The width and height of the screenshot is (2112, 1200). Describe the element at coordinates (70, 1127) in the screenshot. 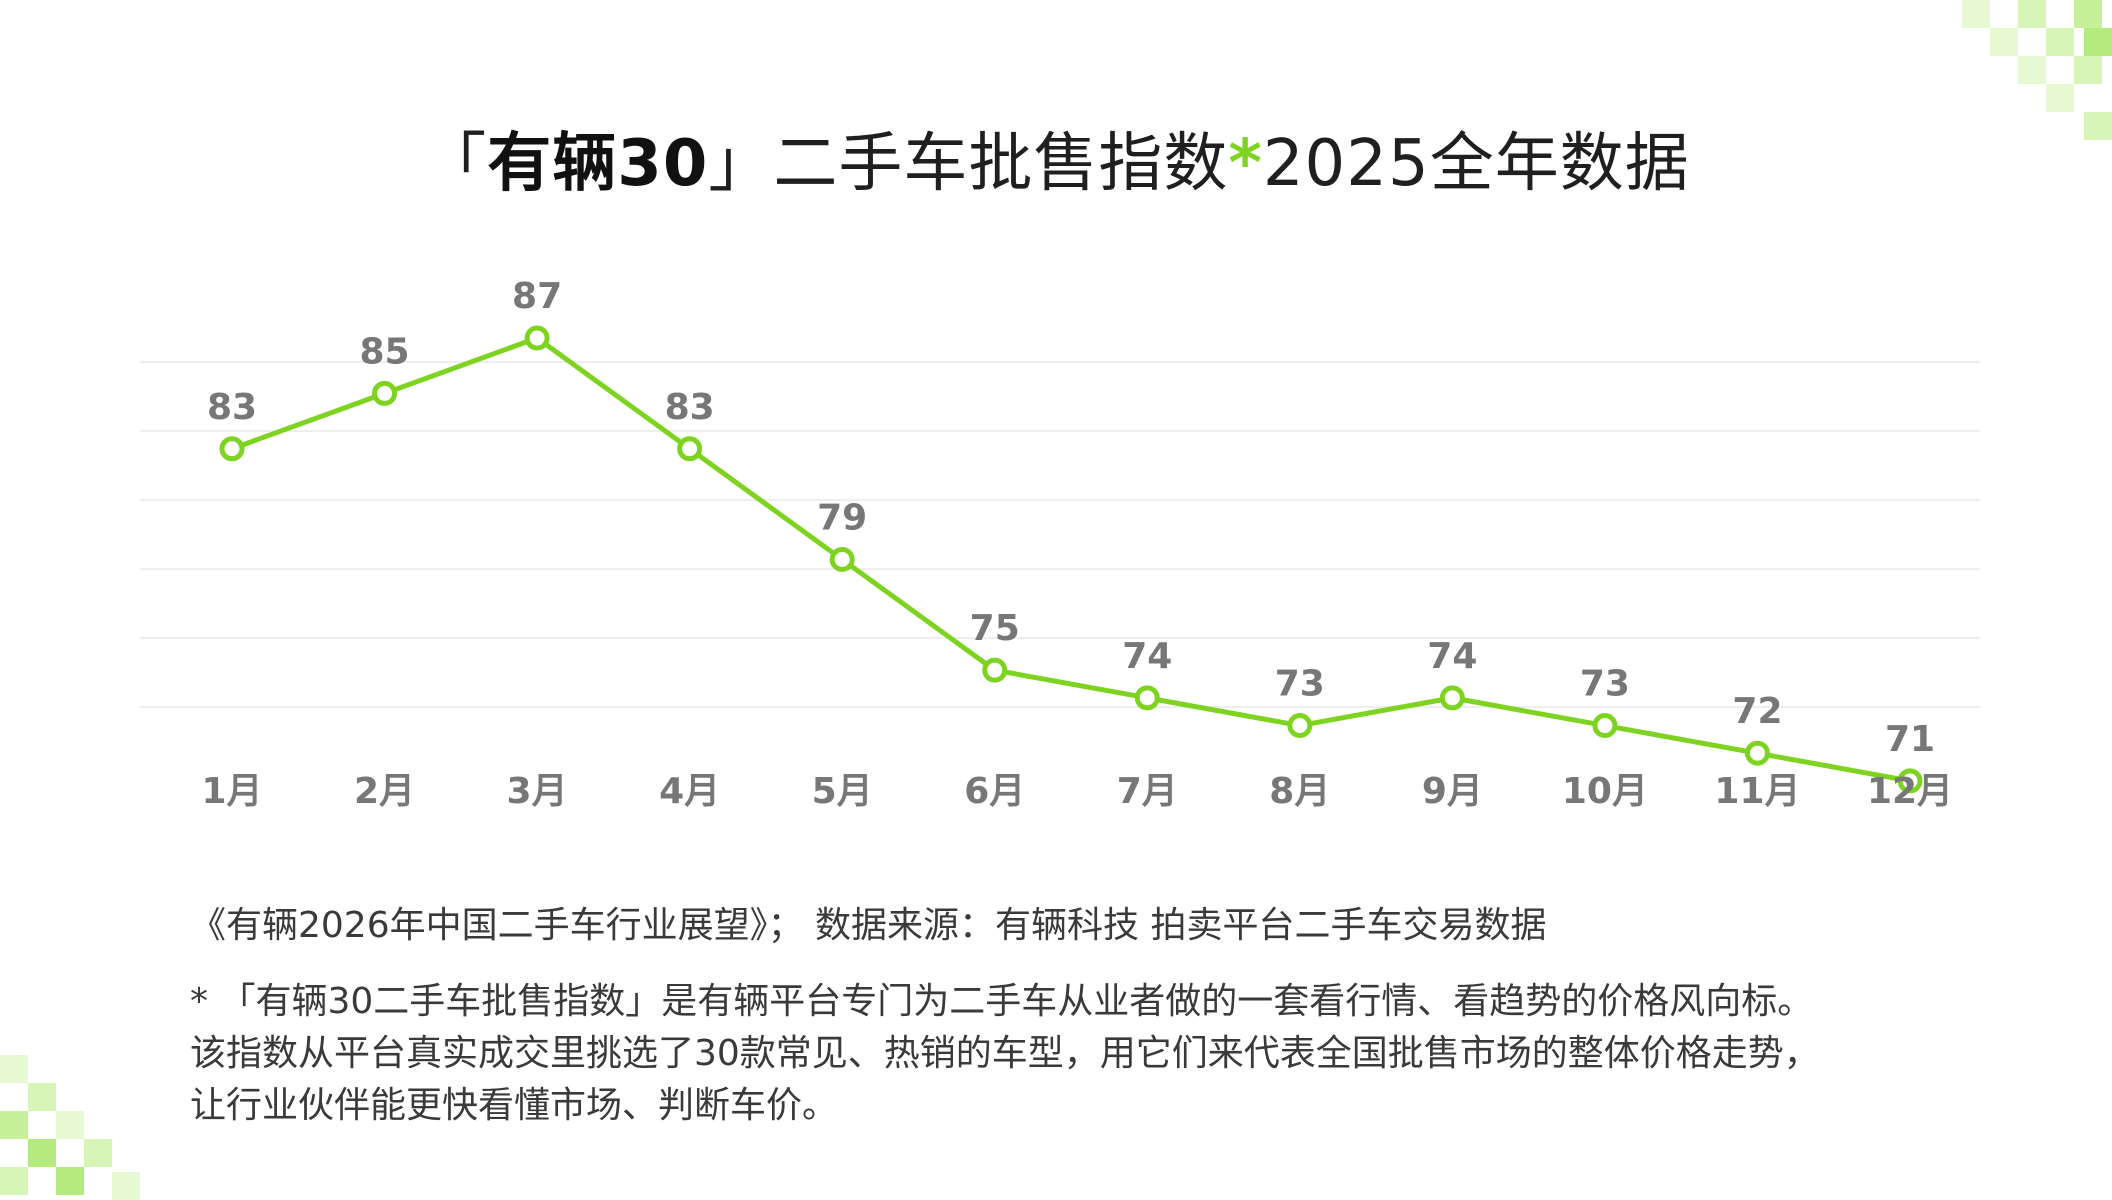

I see `checker-decoration-bottom-left` at that location.